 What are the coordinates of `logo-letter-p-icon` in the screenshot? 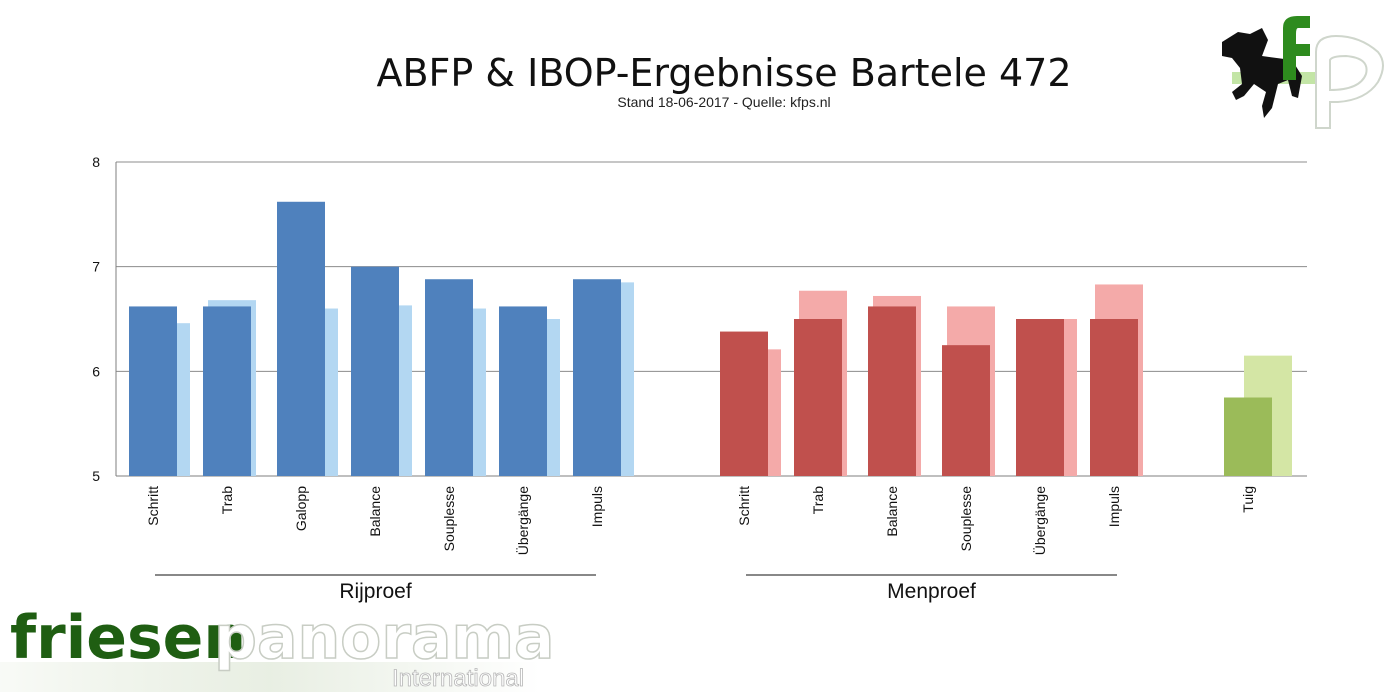 It's located at (1349, 81).